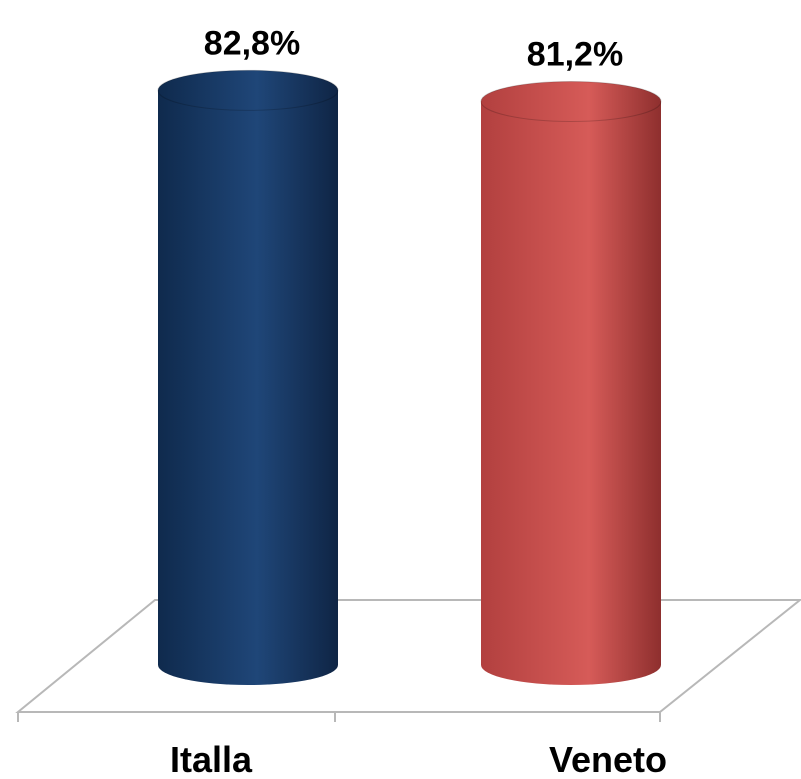 This screenshot has width=801, height=779. I want to click on category-label-italla: Italla, so click(211, 759).